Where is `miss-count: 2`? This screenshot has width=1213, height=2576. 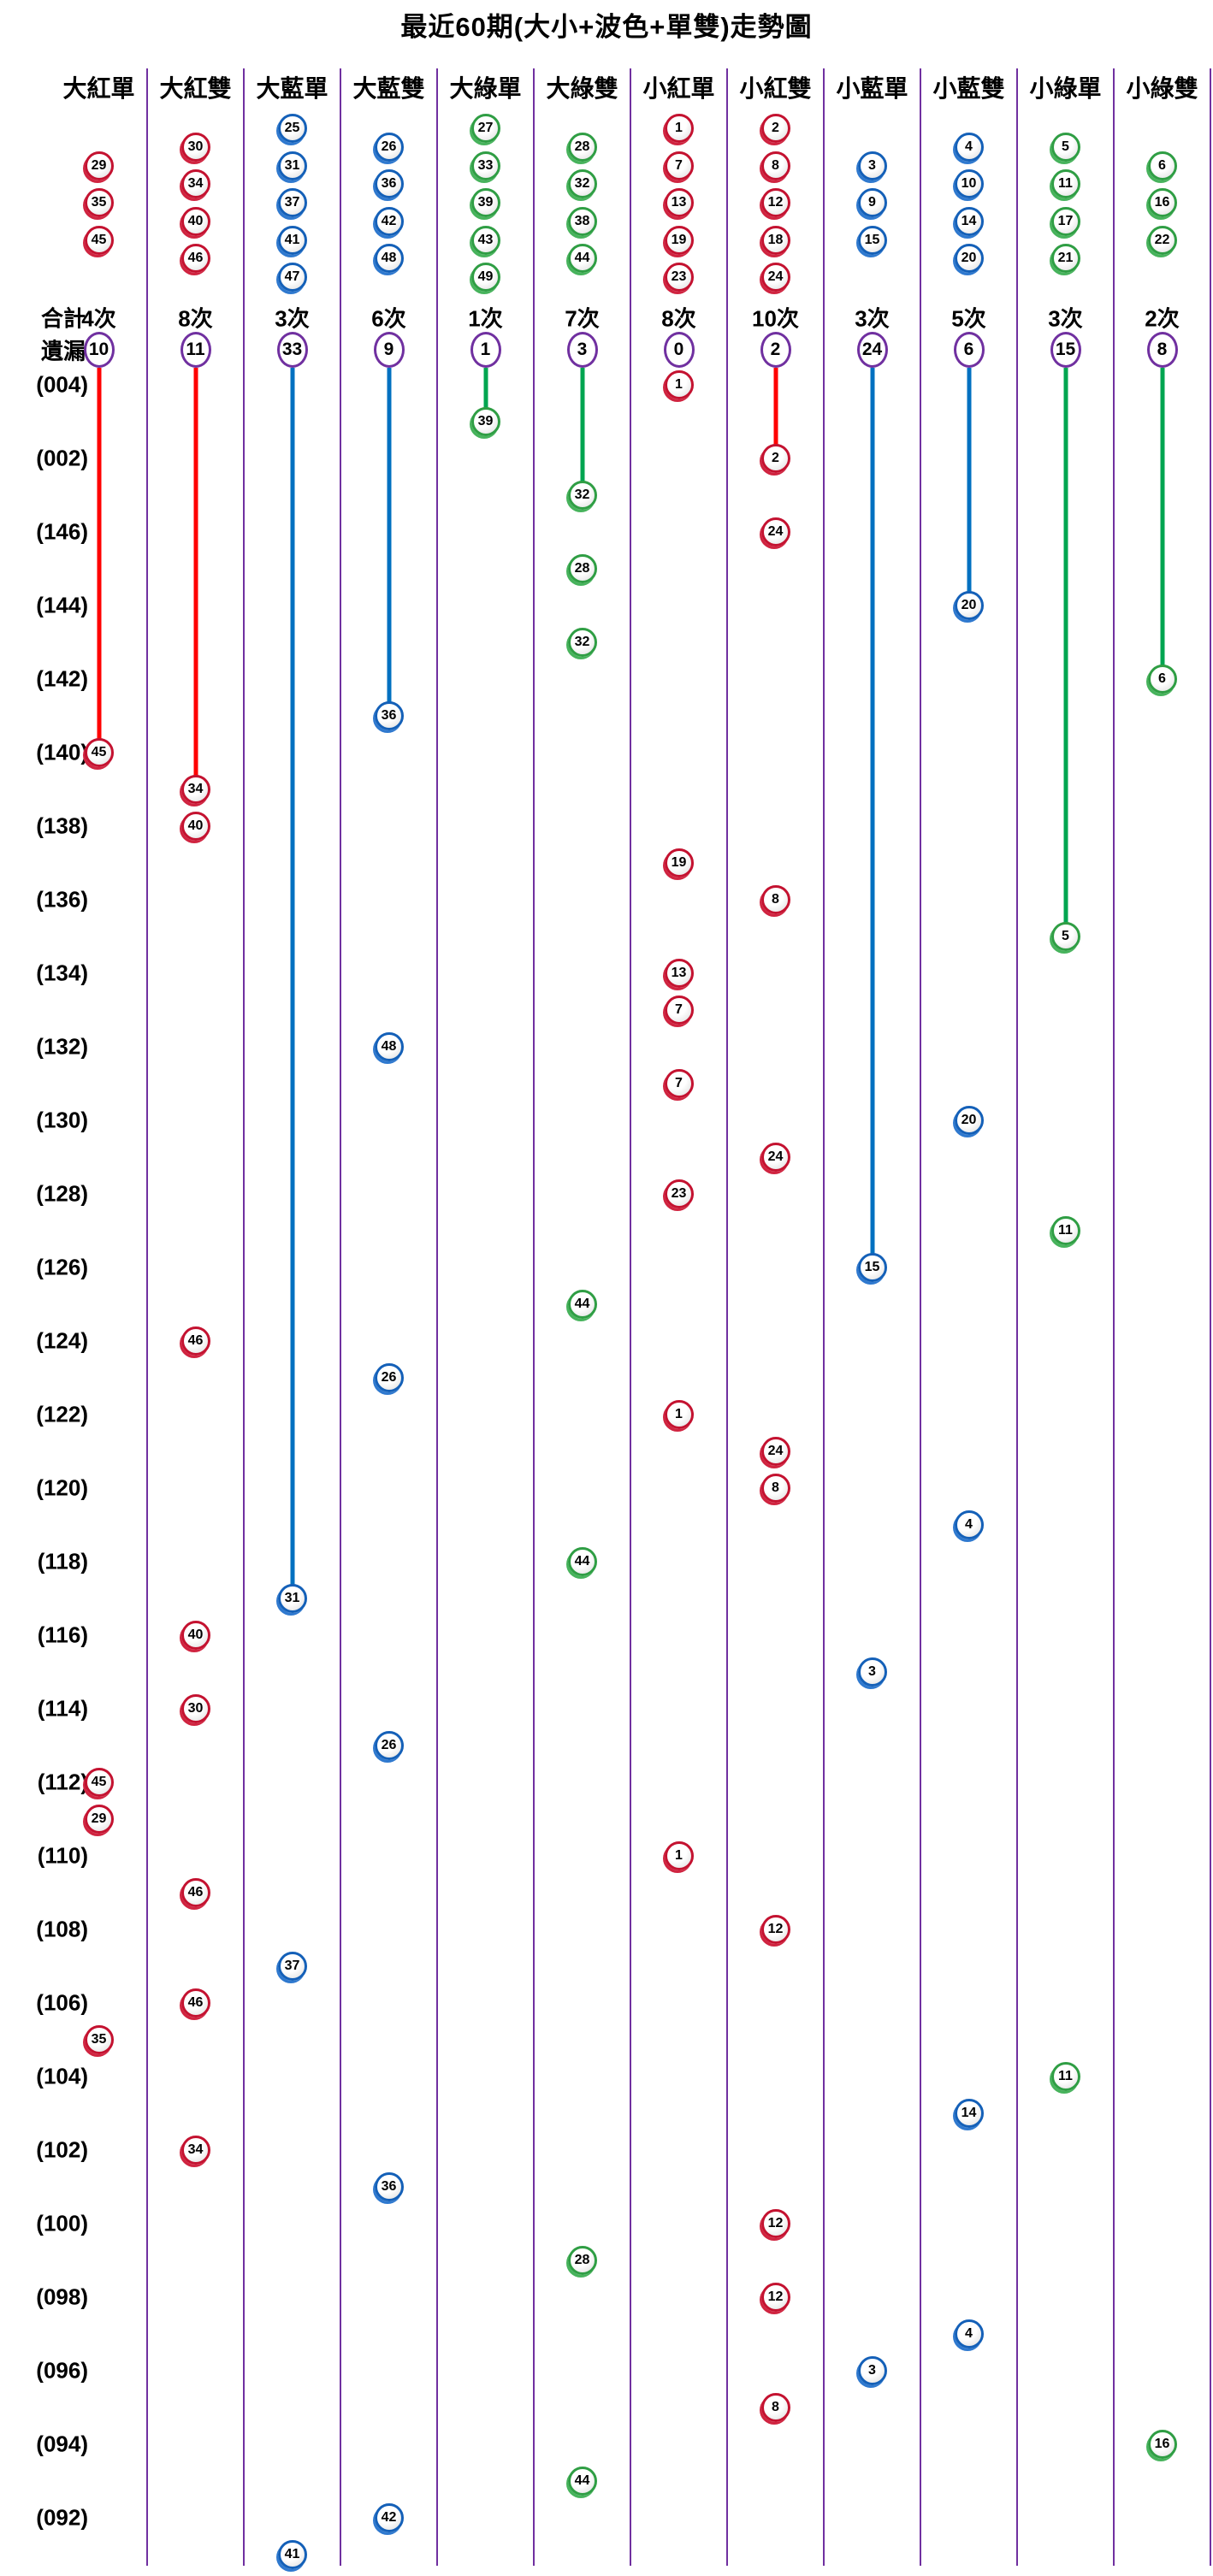 miss-count: 2 is located at coordinates (776, 350).